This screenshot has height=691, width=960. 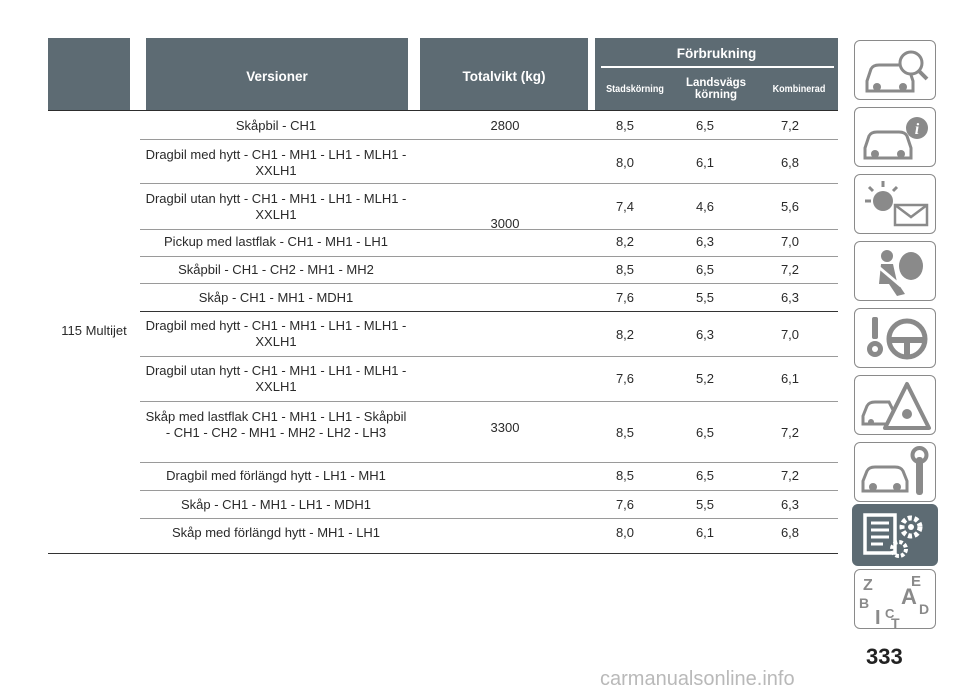 I want to click on tab-warning-lights, so click(x=895, y=204).